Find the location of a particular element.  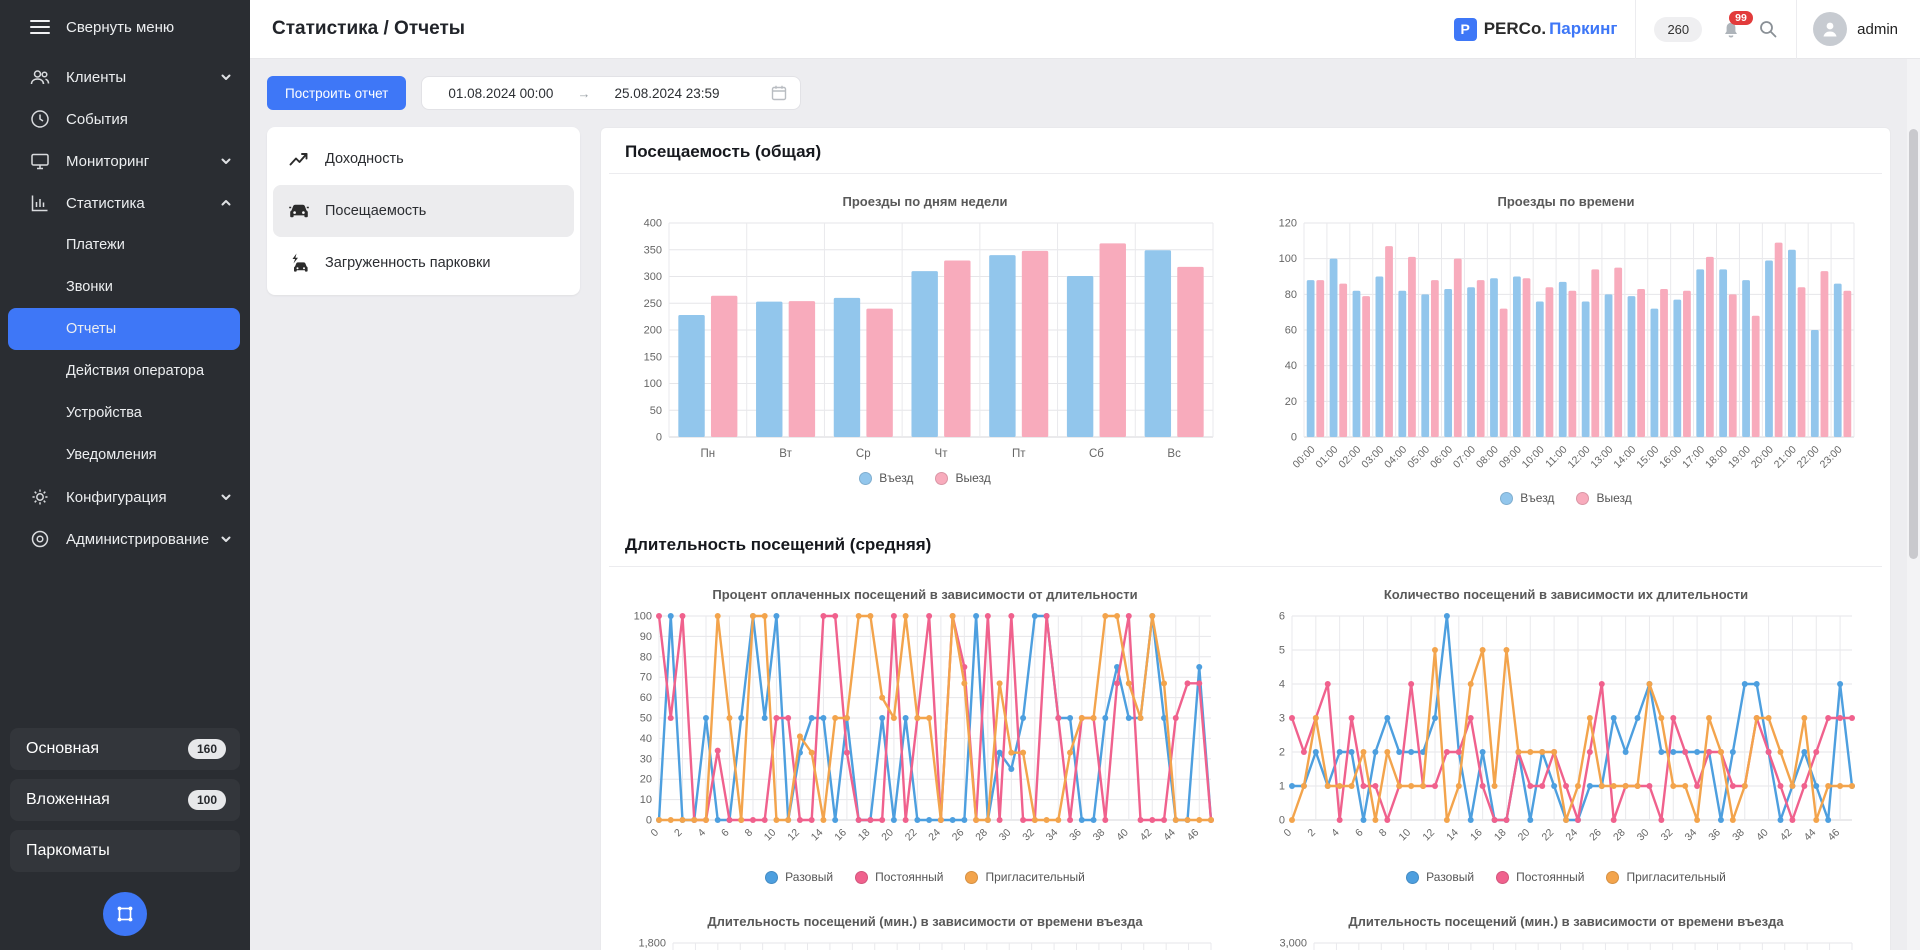

chart-legend: Въезд Выезд is located at coordinates (1566, 498).